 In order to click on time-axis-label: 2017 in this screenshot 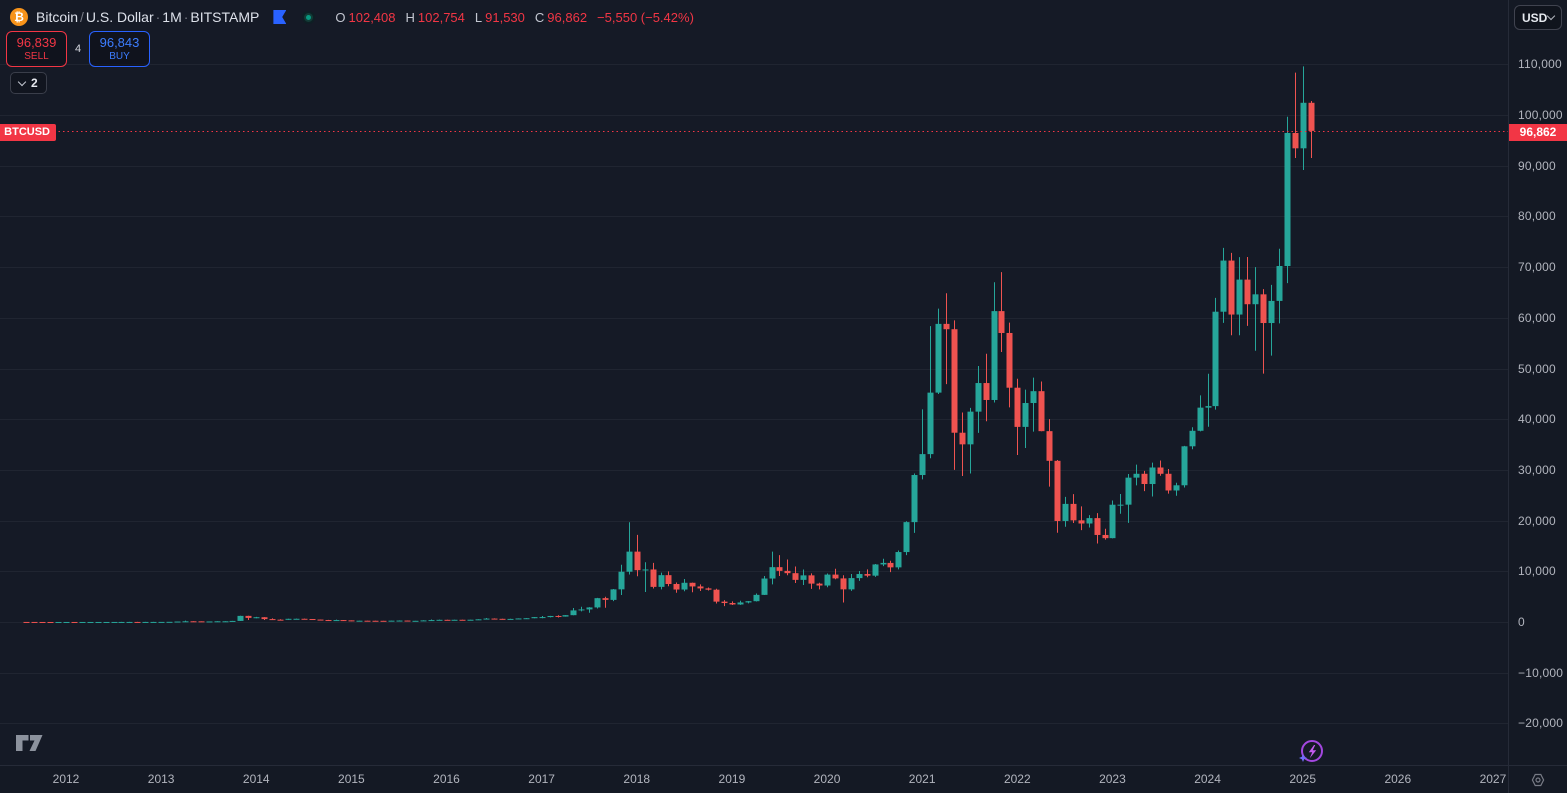, I will do `click(541, 779)`.